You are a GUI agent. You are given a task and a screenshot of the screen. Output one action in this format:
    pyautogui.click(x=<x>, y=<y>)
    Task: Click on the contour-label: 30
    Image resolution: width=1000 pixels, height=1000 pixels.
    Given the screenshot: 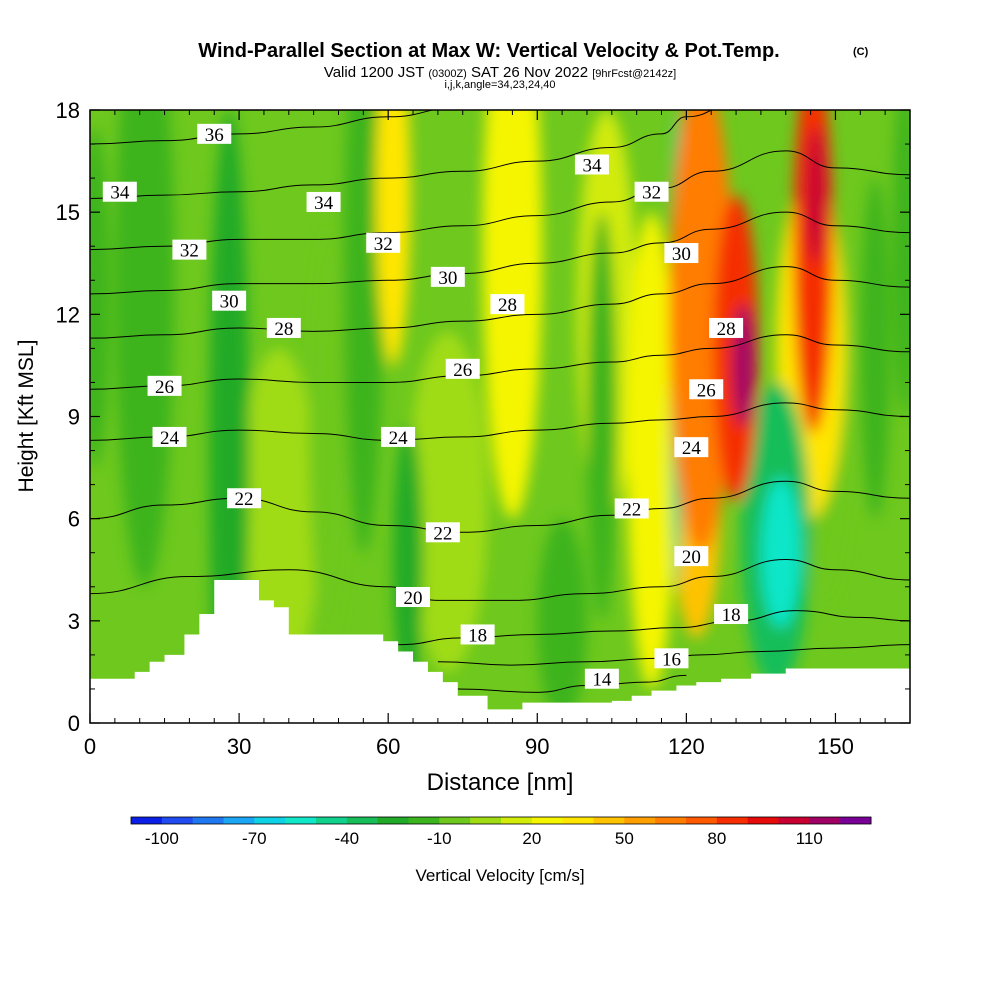 What is the action you would take?
    pyautogui.click(x=681, y=254)
    